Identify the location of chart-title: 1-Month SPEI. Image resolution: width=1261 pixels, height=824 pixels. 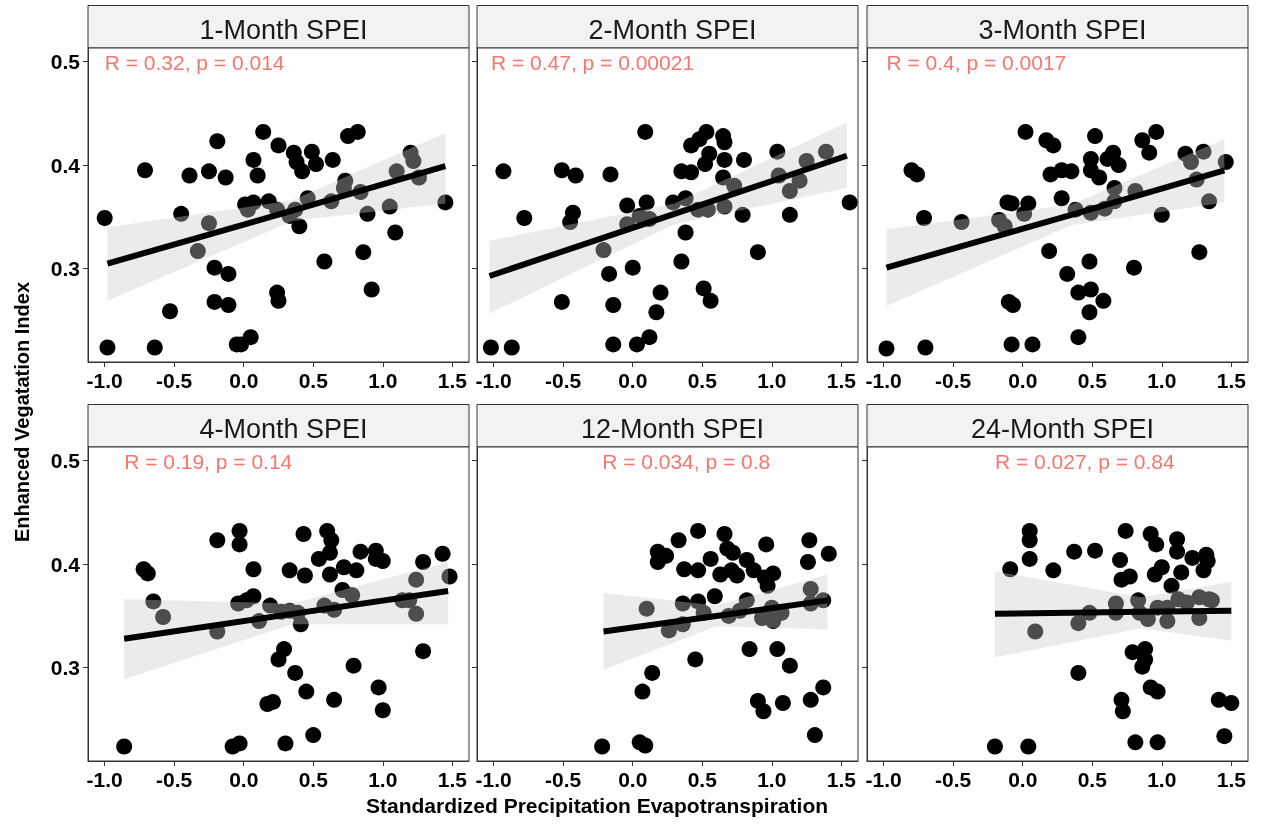
(283, 29).